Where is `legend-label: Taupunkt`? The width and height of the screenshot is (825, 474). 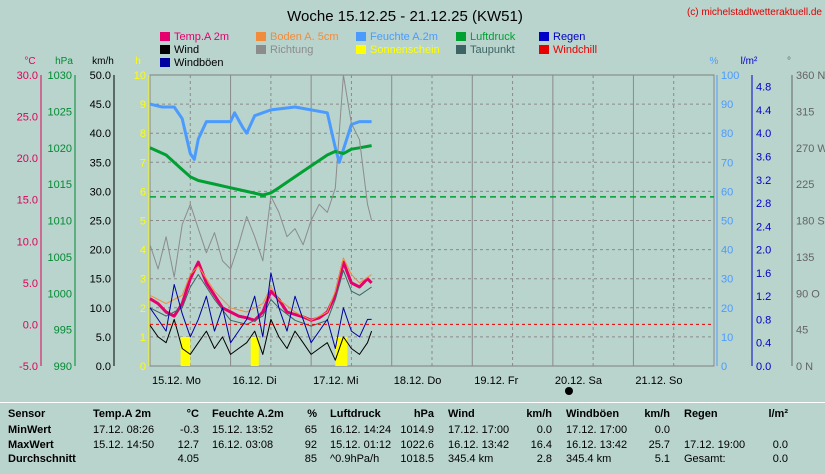 legend-label: Taupunkt is located at coordinates (492, 50).